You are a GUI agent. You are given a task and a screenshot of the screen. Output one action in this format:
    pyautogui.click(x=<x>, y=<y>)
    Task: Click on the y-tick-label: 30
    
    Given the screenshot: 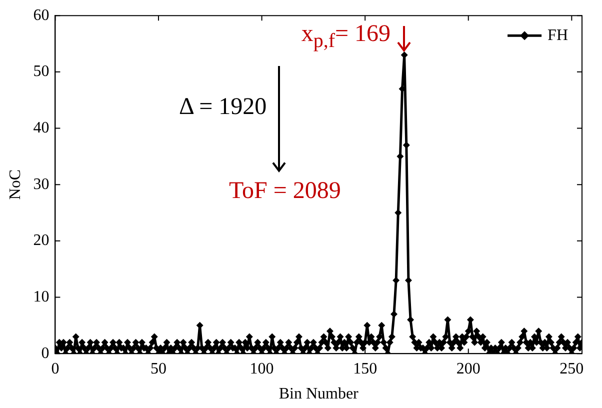 What is the action you would take?
    pyautogui.click(x=41, y=184)
    